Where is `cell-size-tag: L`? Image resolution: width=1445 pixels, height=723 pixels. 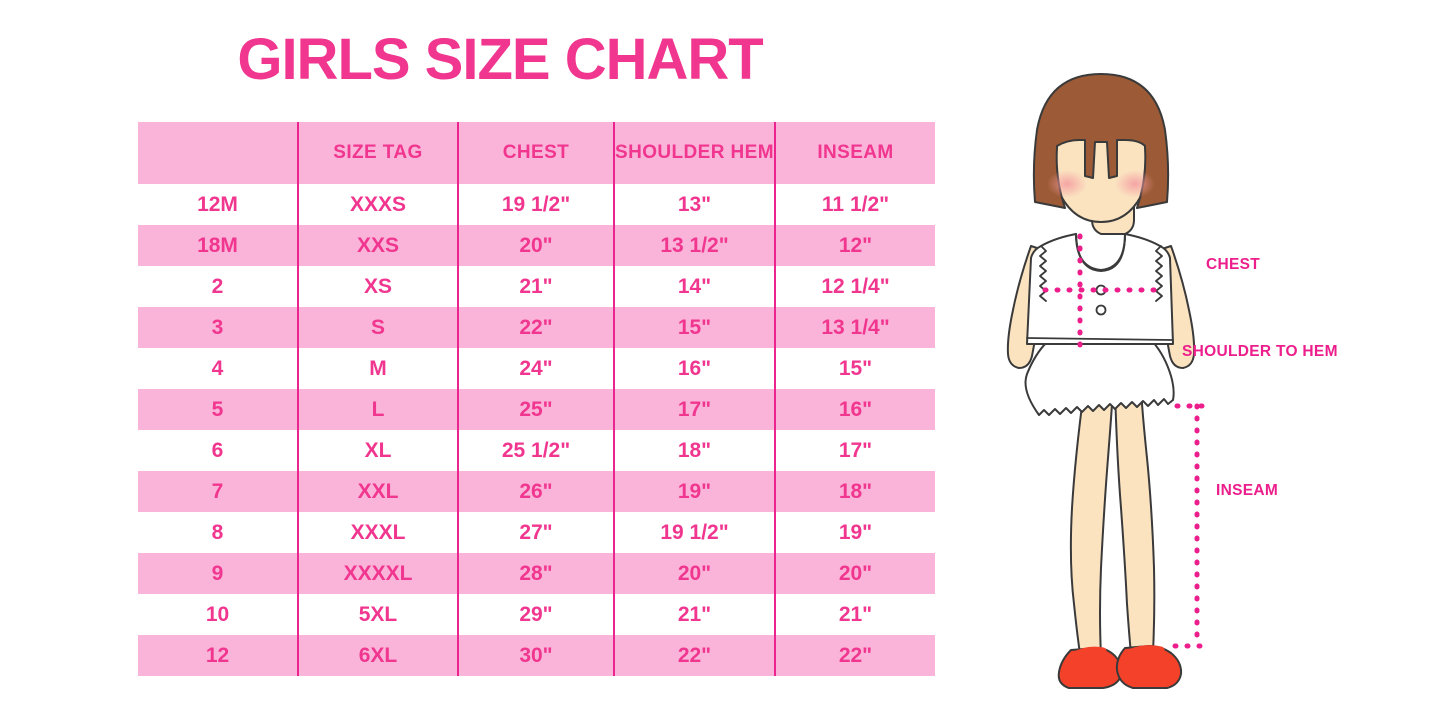
cell-size-tag: L is located at coordinates (378, 409).